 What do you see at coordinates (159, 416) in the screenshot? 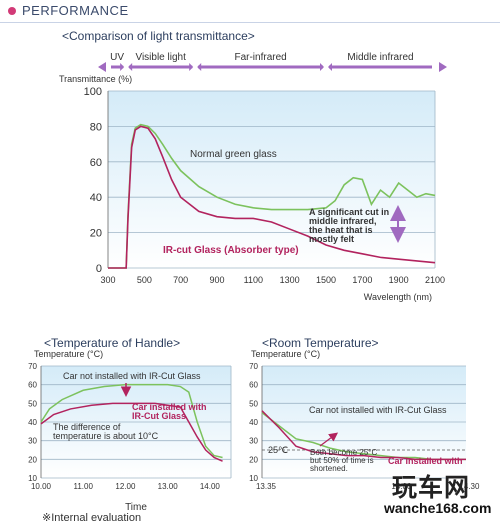
I see `series-label-installed: IR-Cut Glass` at bounding box center [159, 416].